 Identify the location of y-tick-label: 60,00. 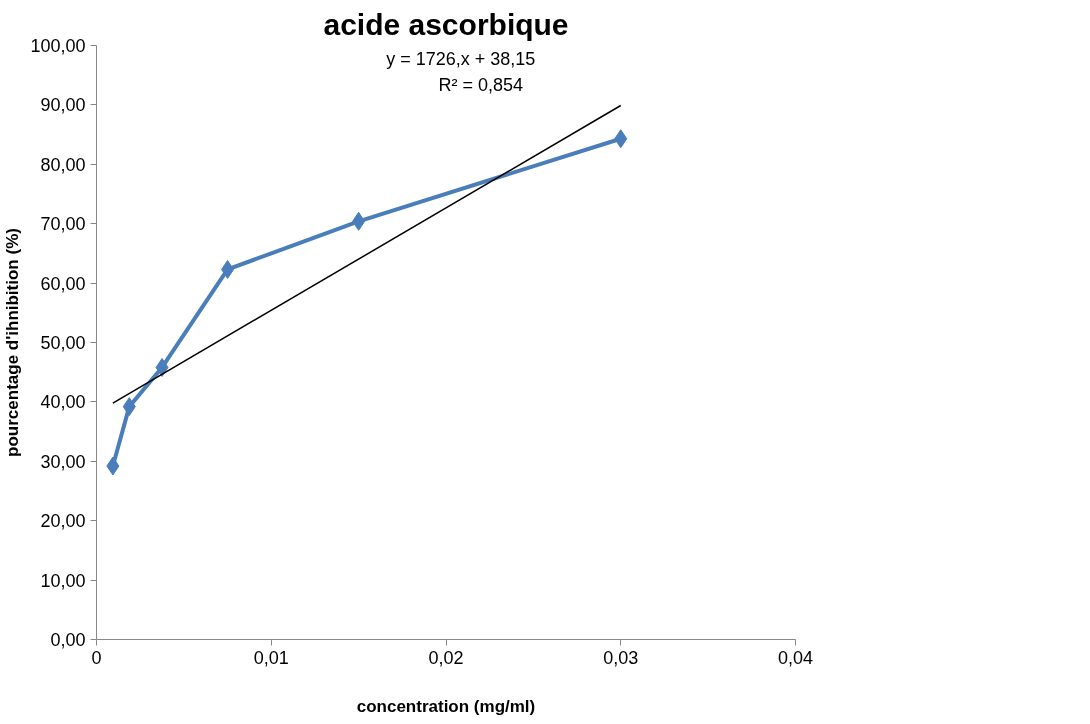
(63, 283).